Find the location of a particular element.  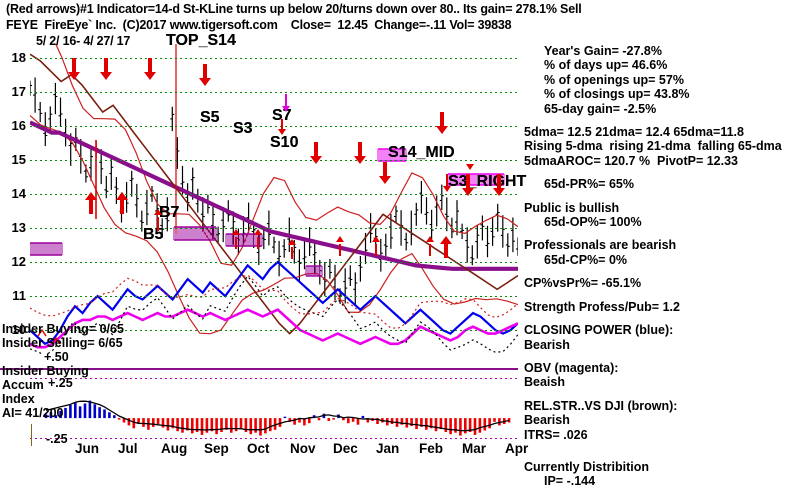

y-axis-label: 17 is located at coordinates (18, 91).